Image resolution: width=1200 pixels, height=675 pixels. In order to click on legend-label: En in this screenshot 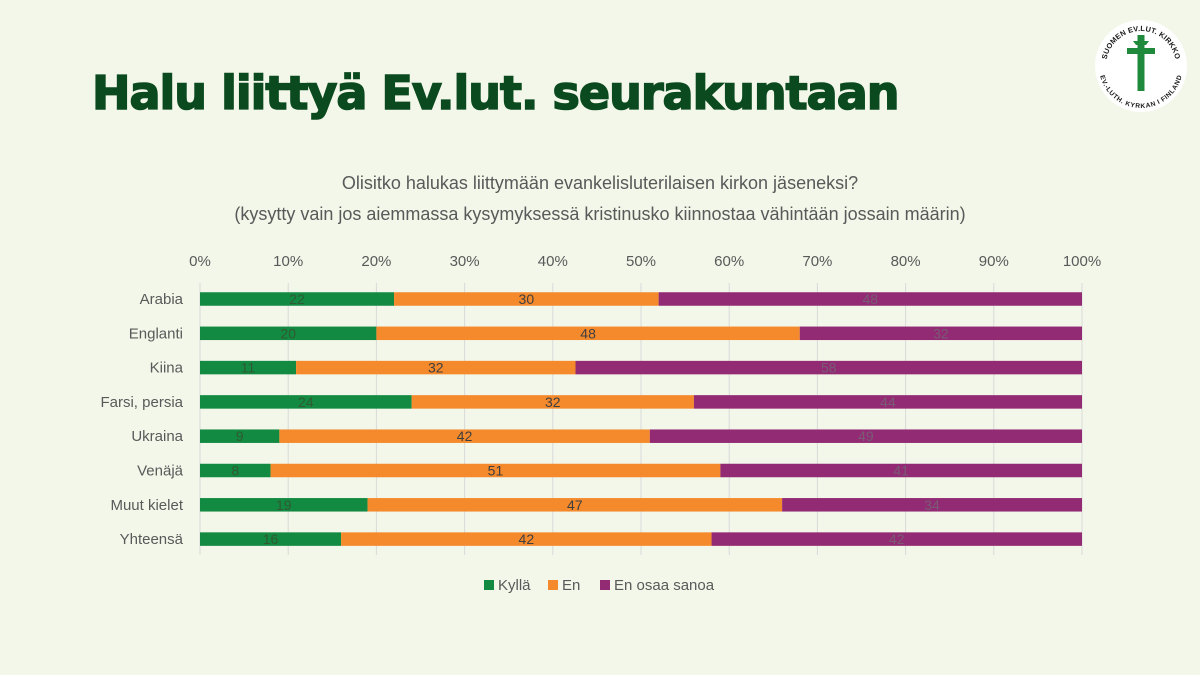, I will do `click(571, 585)`.